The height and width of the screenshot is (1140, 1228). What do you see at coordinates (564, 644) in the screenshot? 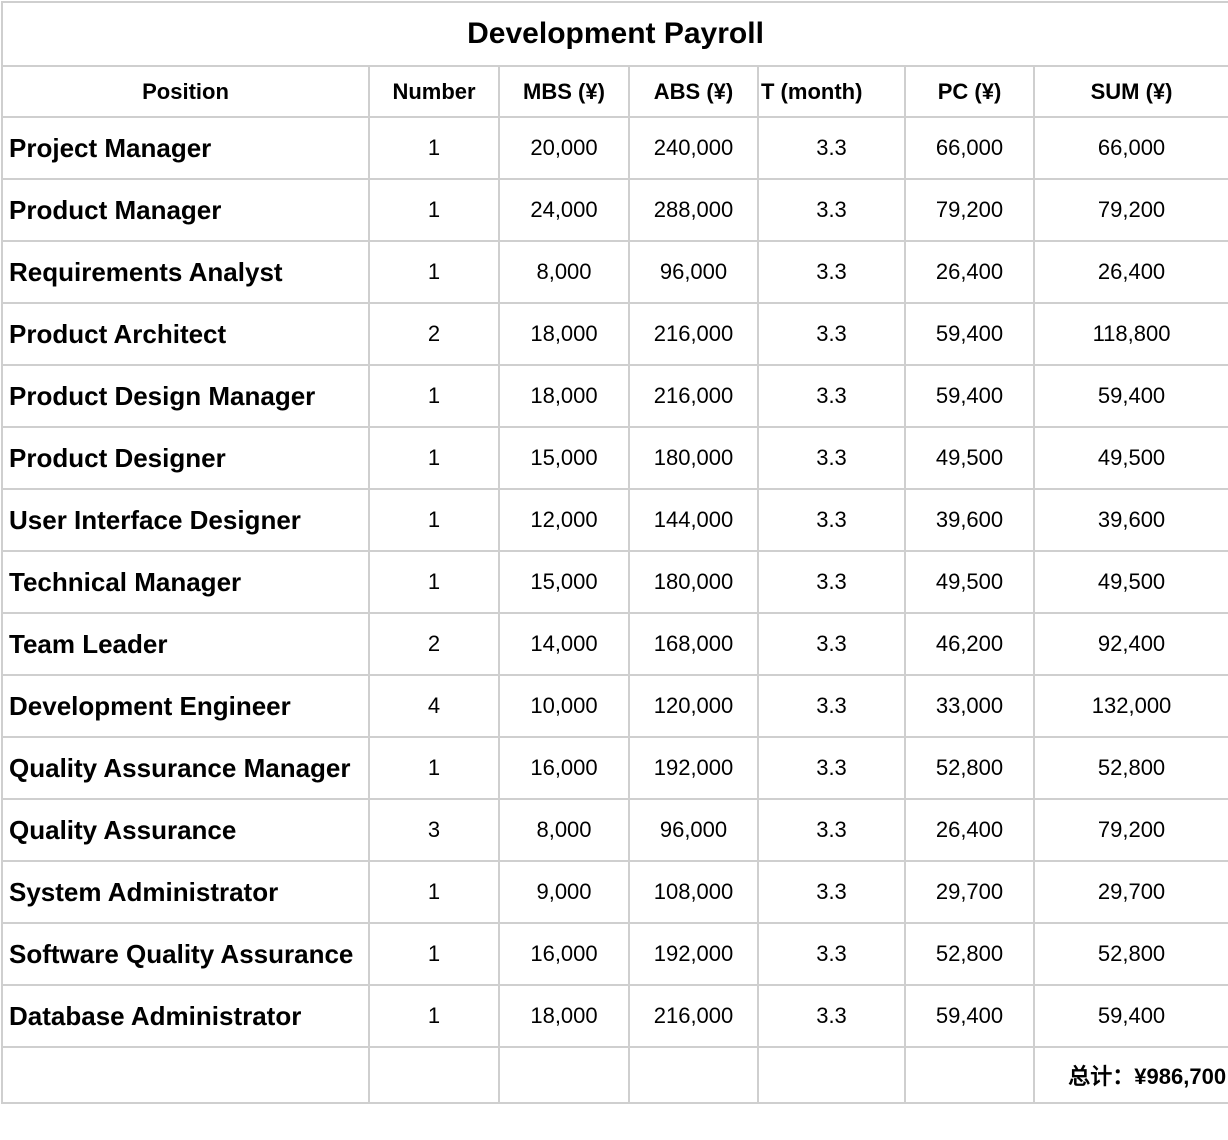
I see `cell-mbs: 14,000` at bounding box center [564, 644].